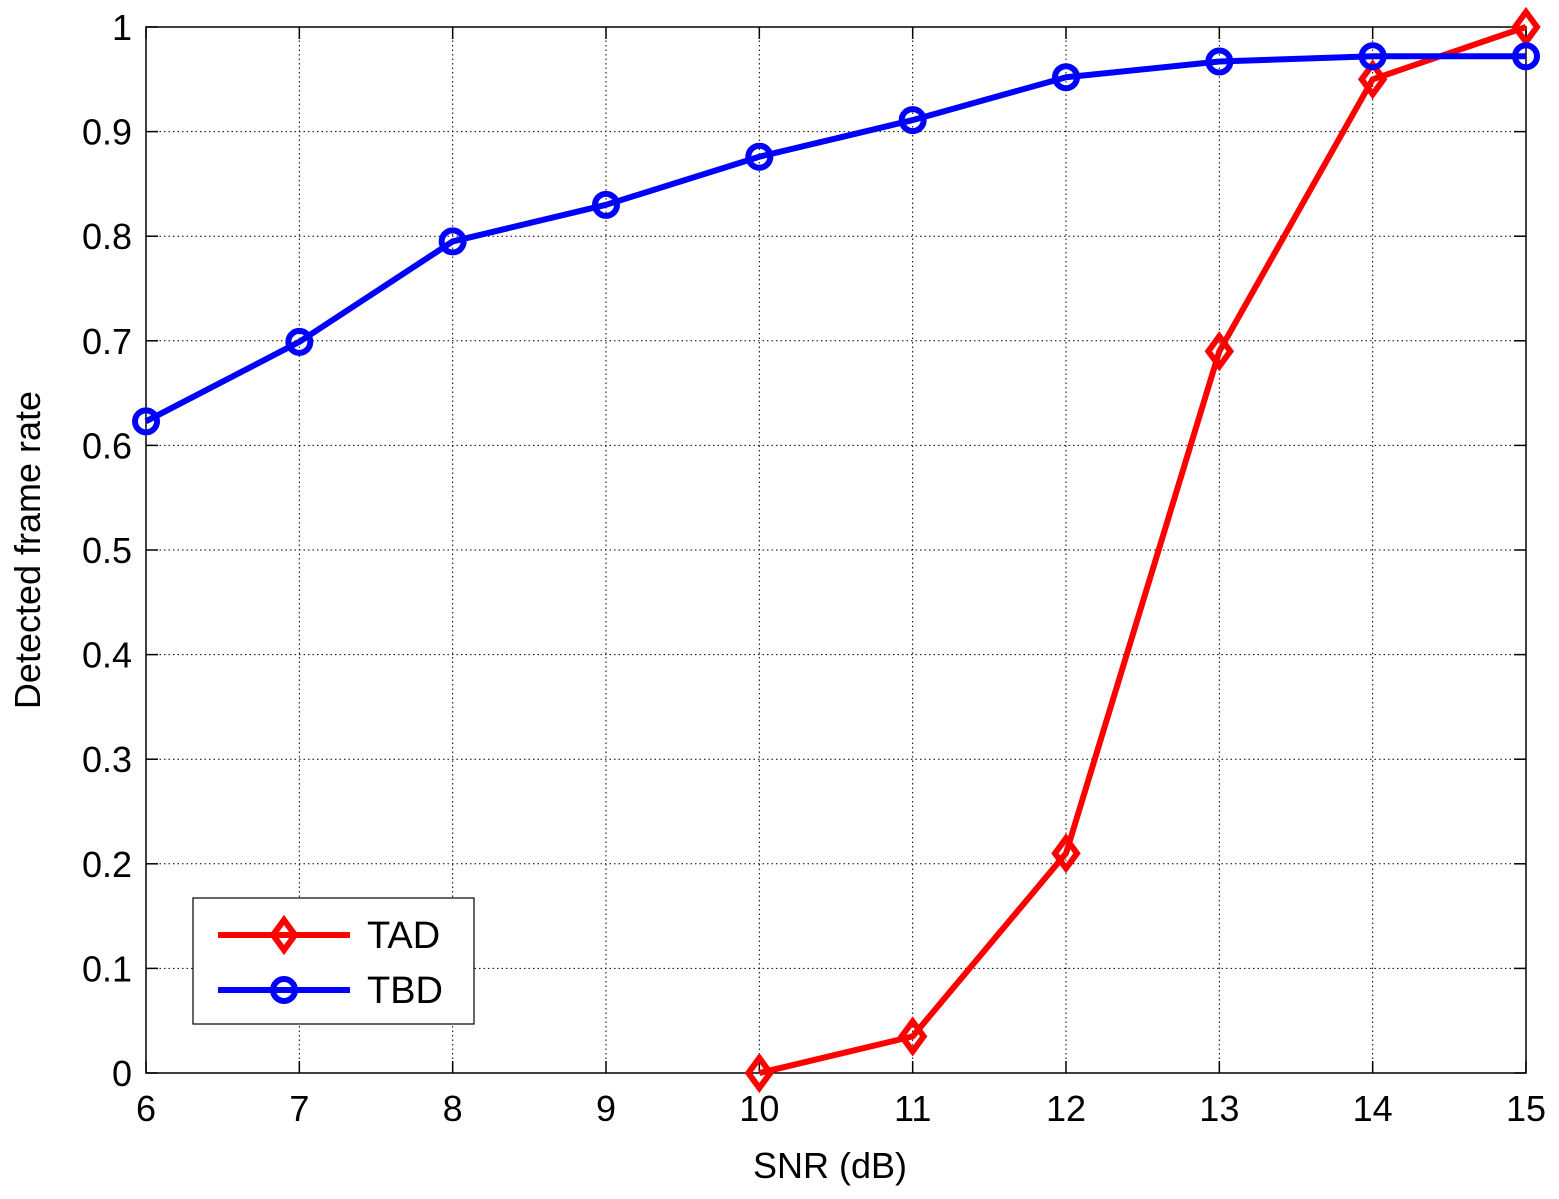 The image size is (1559, 1199). What do you see at coordinates (107, 445) in the screenshot?
I see `y-tick-label: 0.6` at bounding box center [107, 445].